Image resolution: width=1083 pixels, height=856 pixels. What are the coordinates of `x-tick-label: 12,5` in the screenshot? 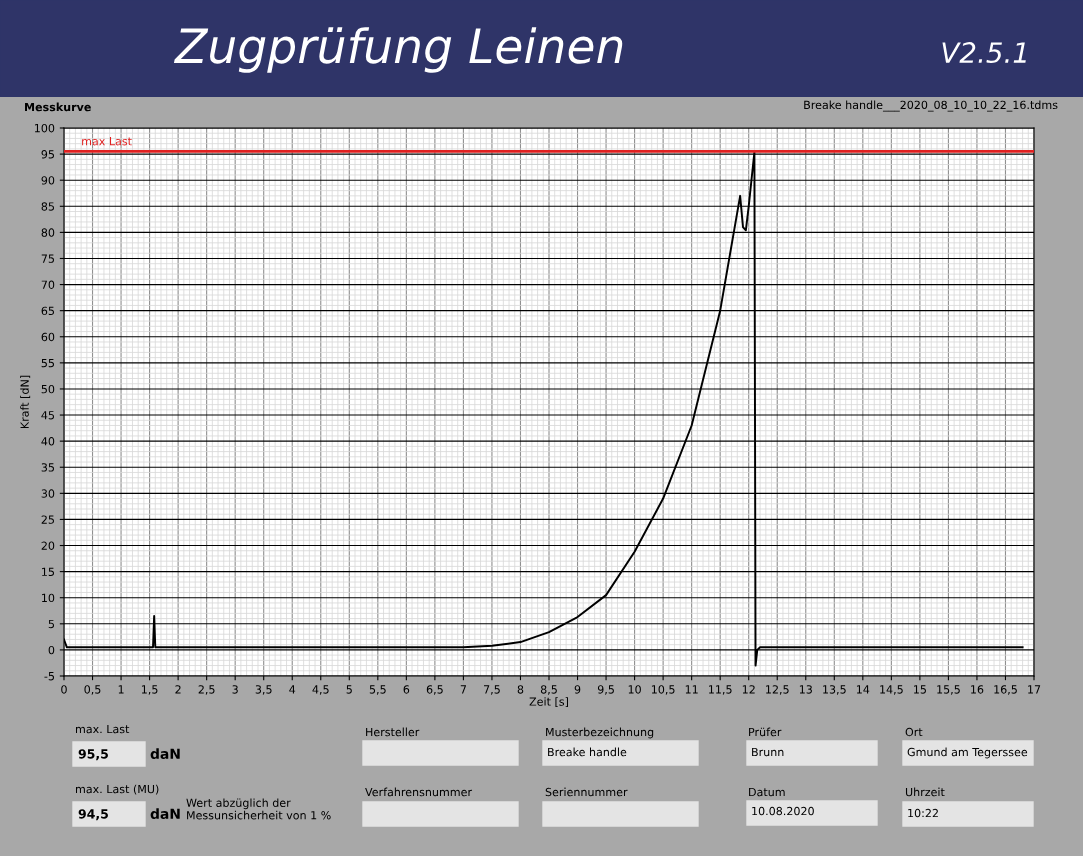 It's located at (777, 690).